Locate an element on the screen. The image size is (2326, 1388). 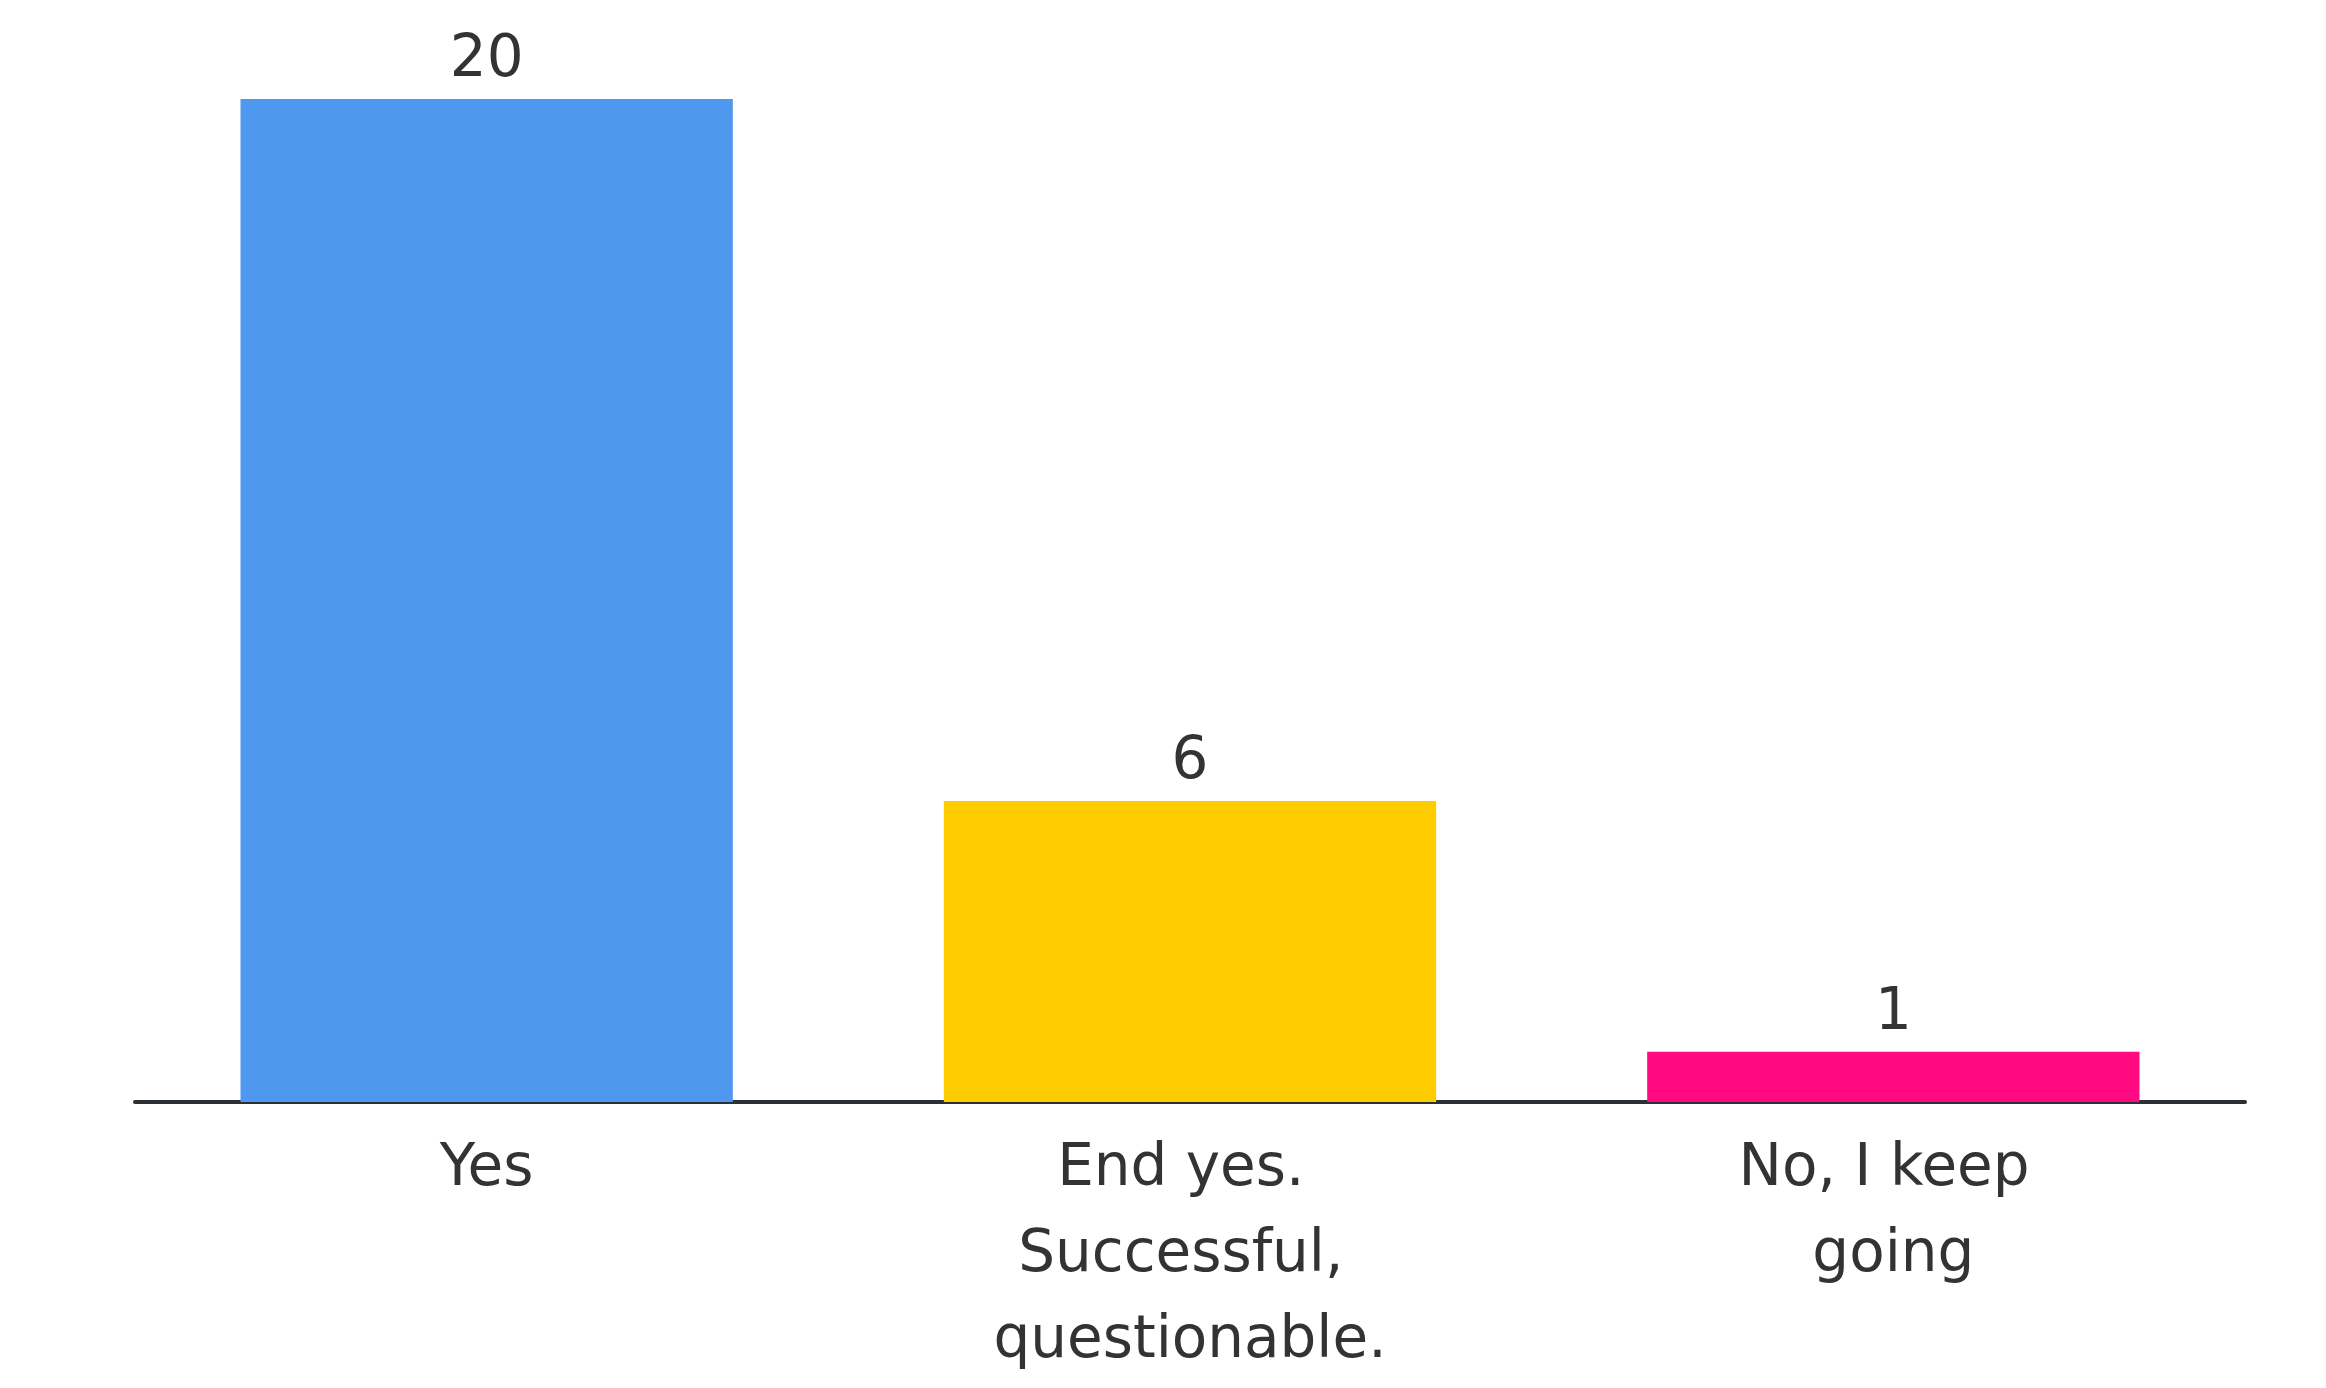
x-tick-label: Yes is located at coordinates (486, 1165).